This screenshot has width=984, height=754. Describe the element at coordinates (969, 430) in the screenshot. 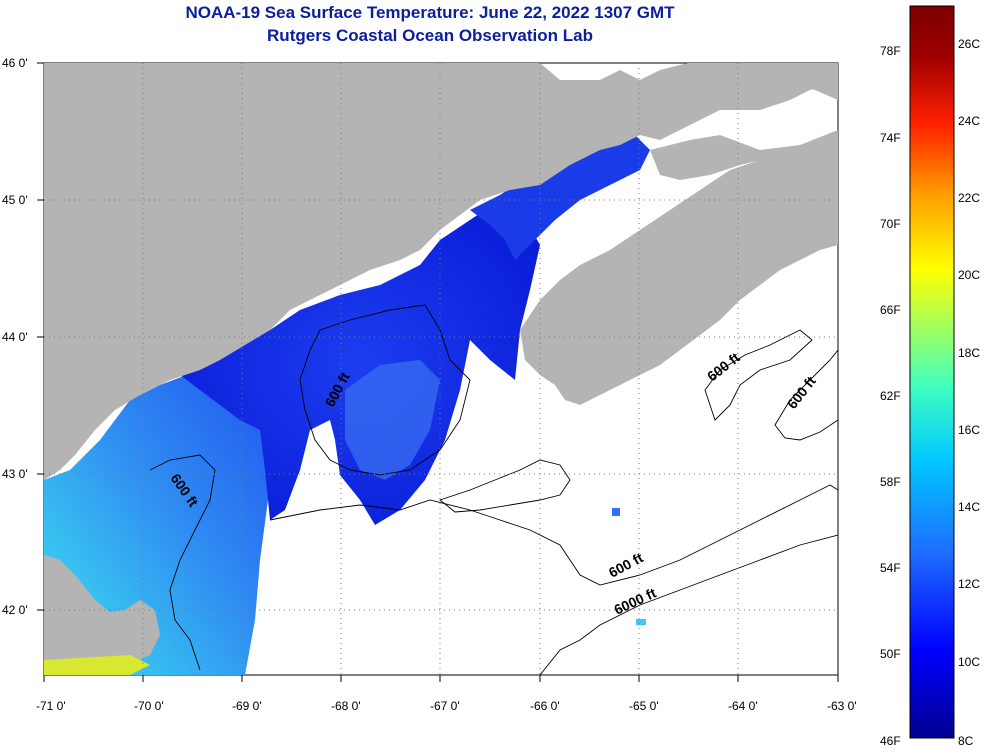

I see `cb-c-label: 16C` at that location.